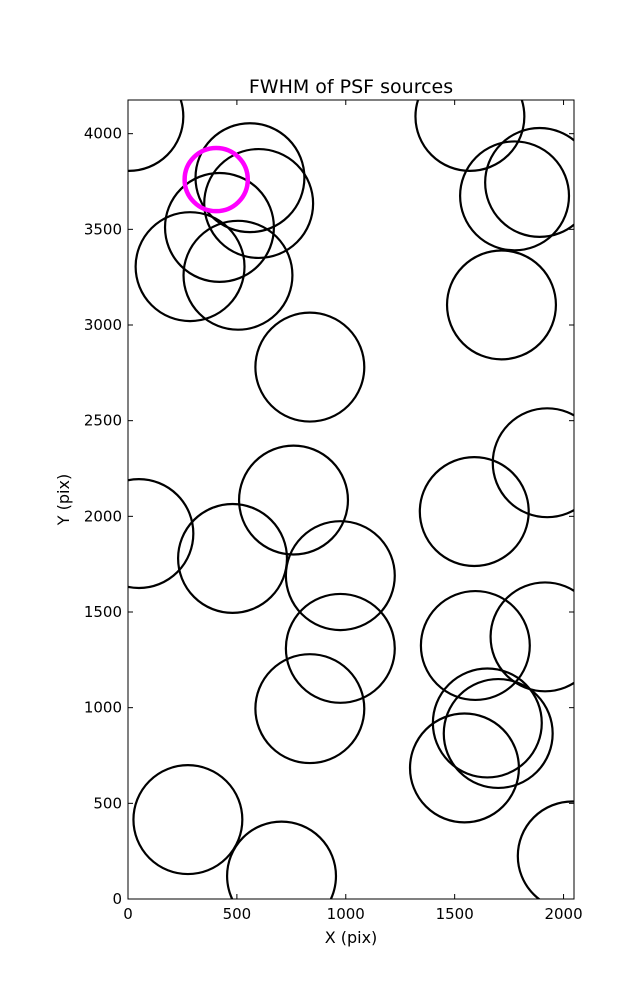 The image size is (637, 1000). I want to click on x-tick-label: 0, so click(128, 914).